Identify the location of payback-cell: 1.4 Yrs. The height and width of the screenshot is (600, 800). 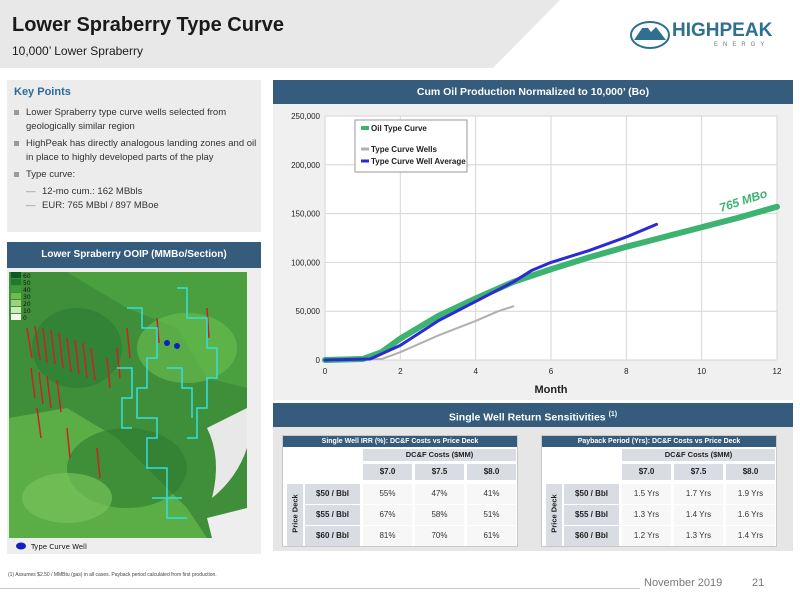
(698, 515).